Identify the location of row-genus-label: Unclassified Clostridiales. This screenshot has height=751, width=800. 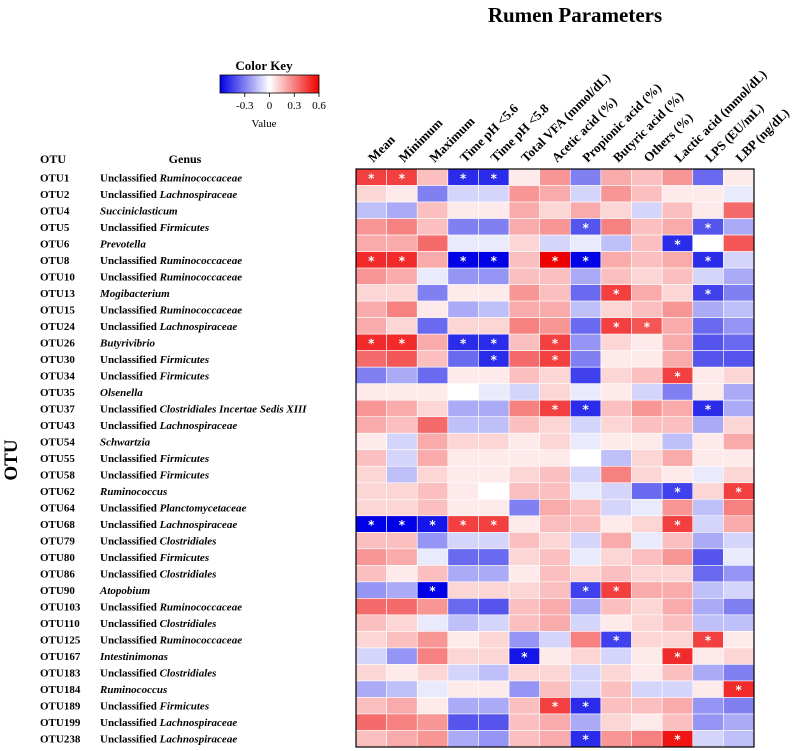
(158, 575).